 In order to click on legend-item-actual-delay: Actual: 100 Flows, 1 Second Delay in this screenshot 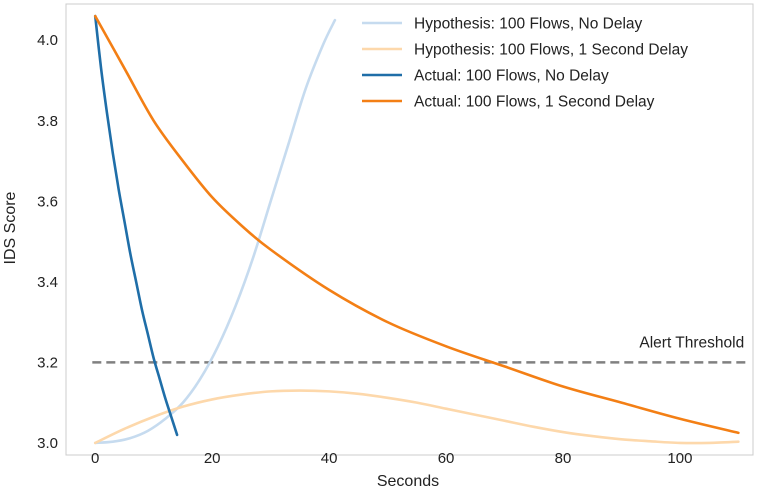, I will do `click(508, 102)`.